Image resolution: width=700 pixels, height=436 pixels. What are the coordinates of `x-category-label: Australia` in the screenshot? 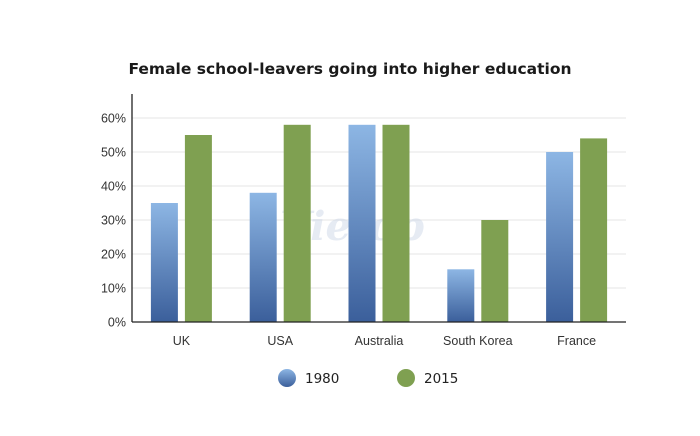 It's located at (379, 341).